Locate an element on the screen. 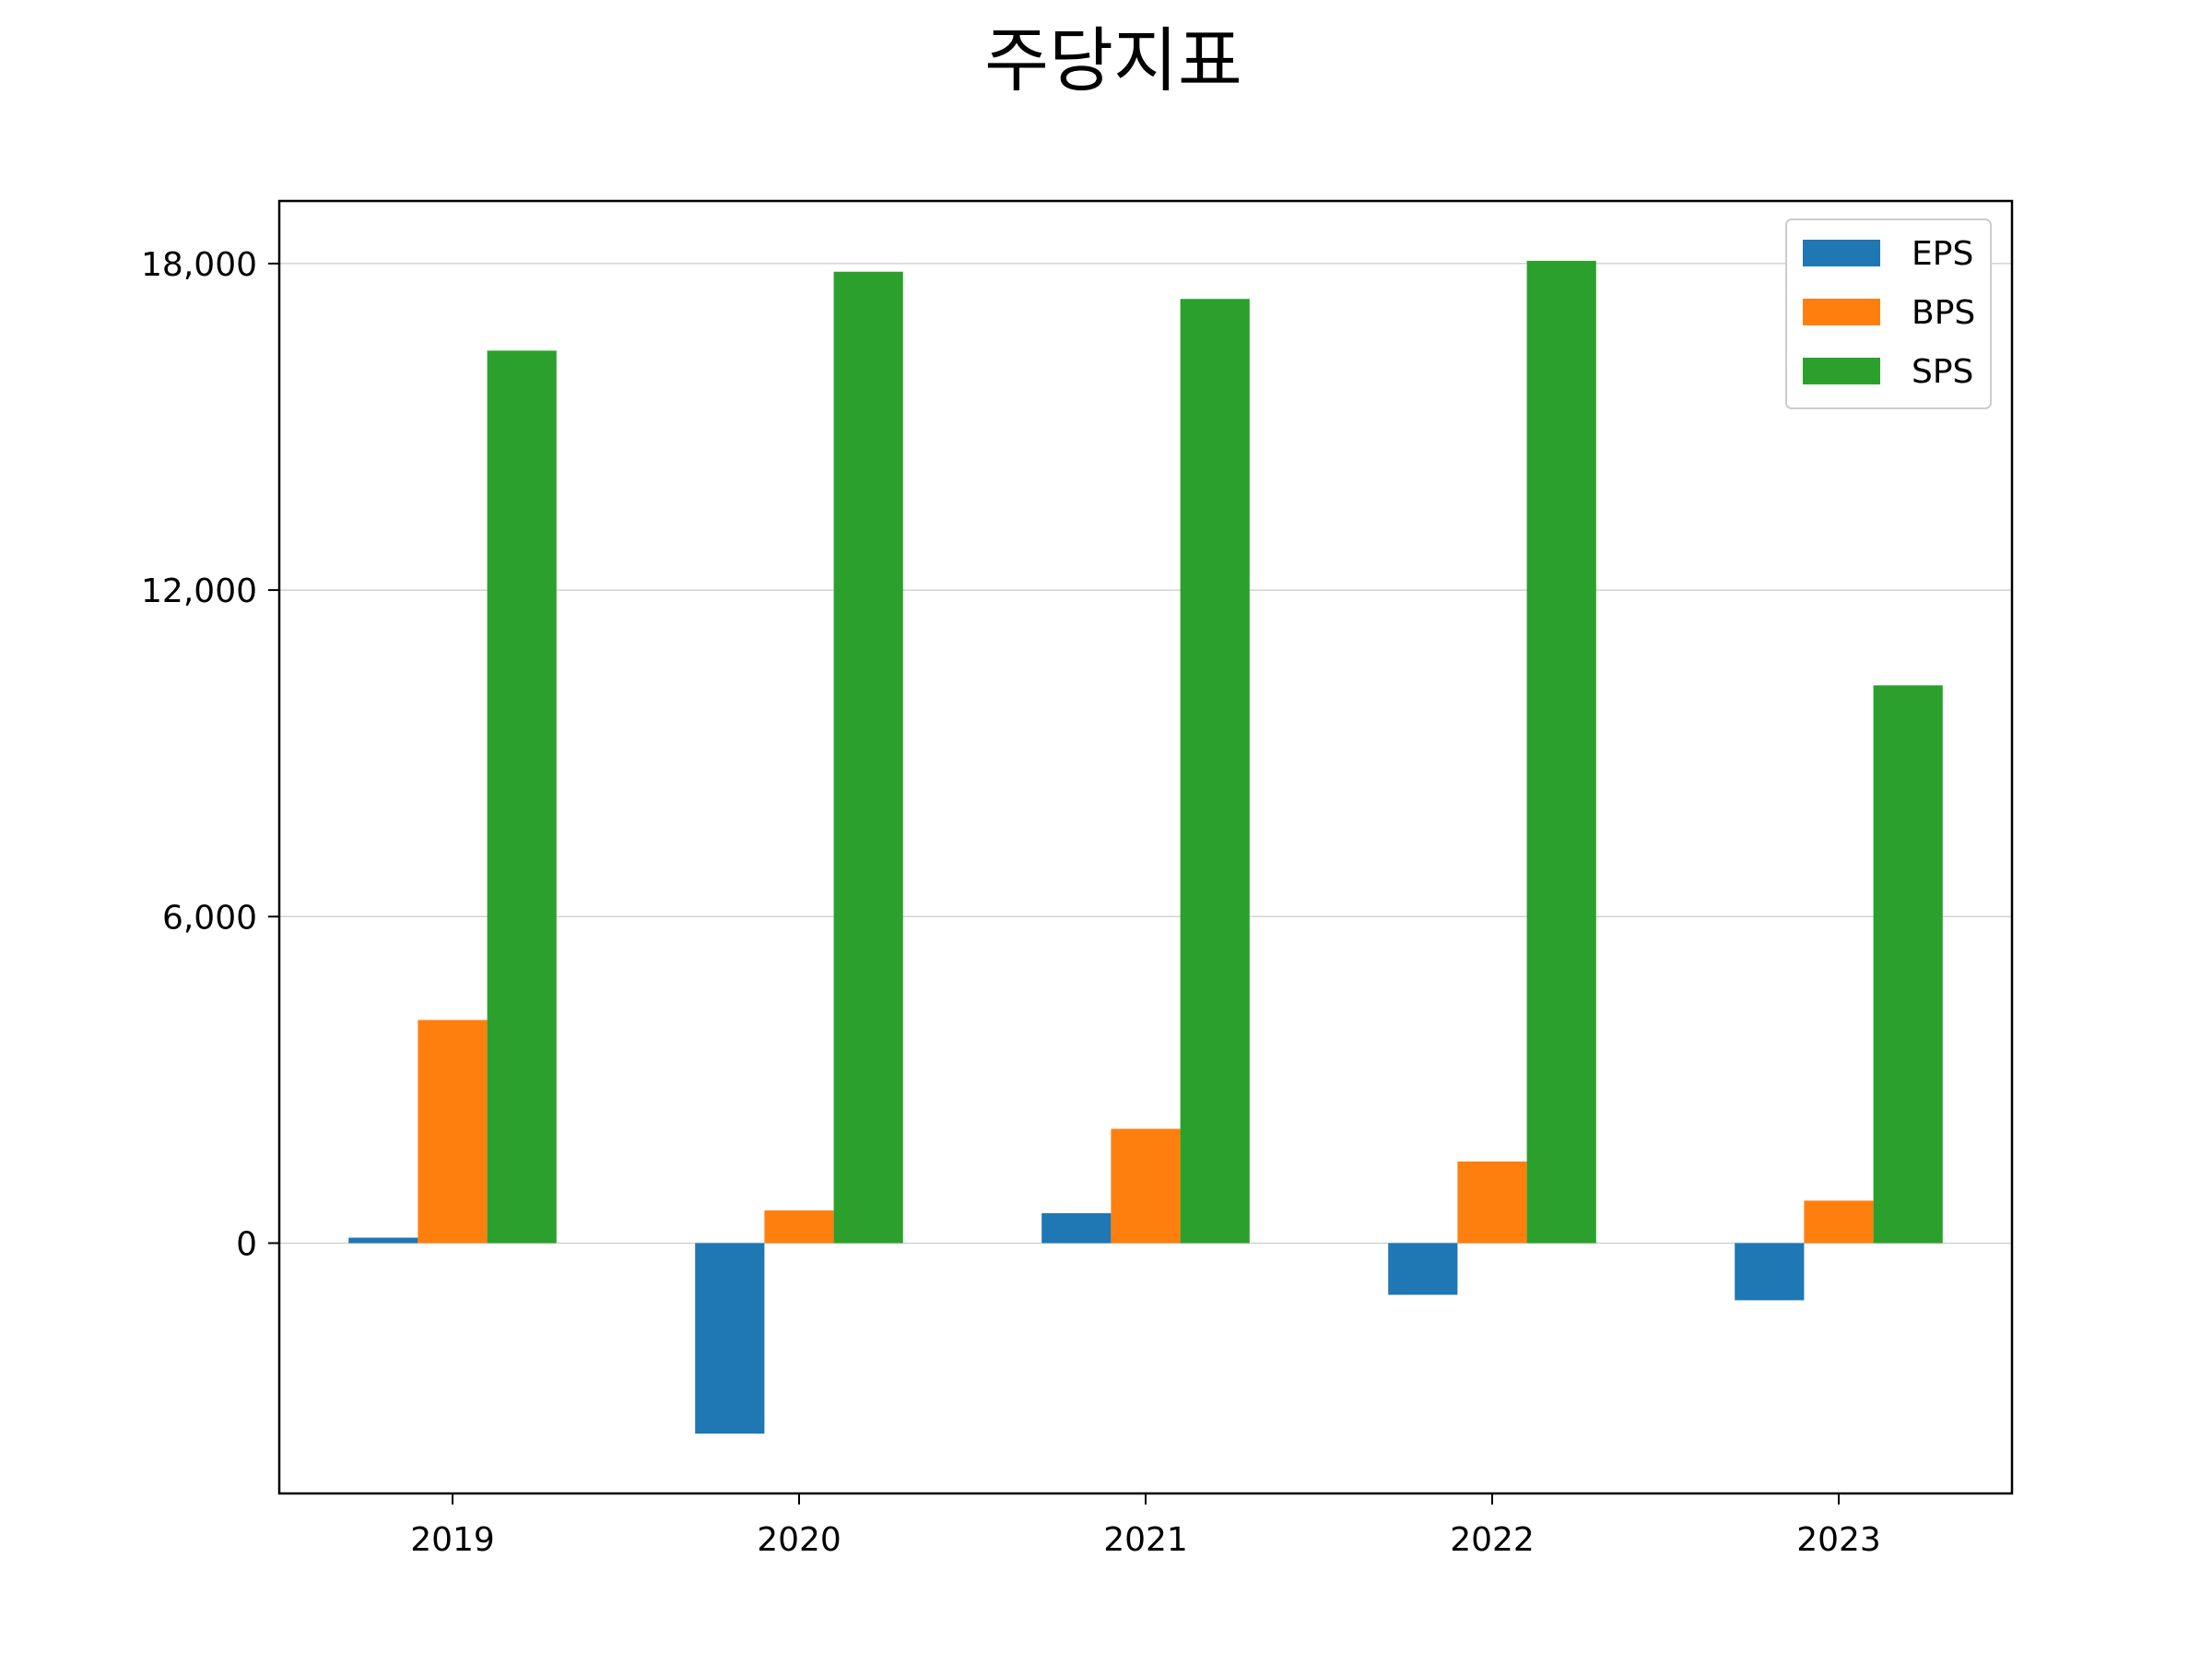 The width and height of the screenshot is (2212, 1664). x-axis: 2019 2020 2021 2022 2023 is located at coordinates (1145, 1526).